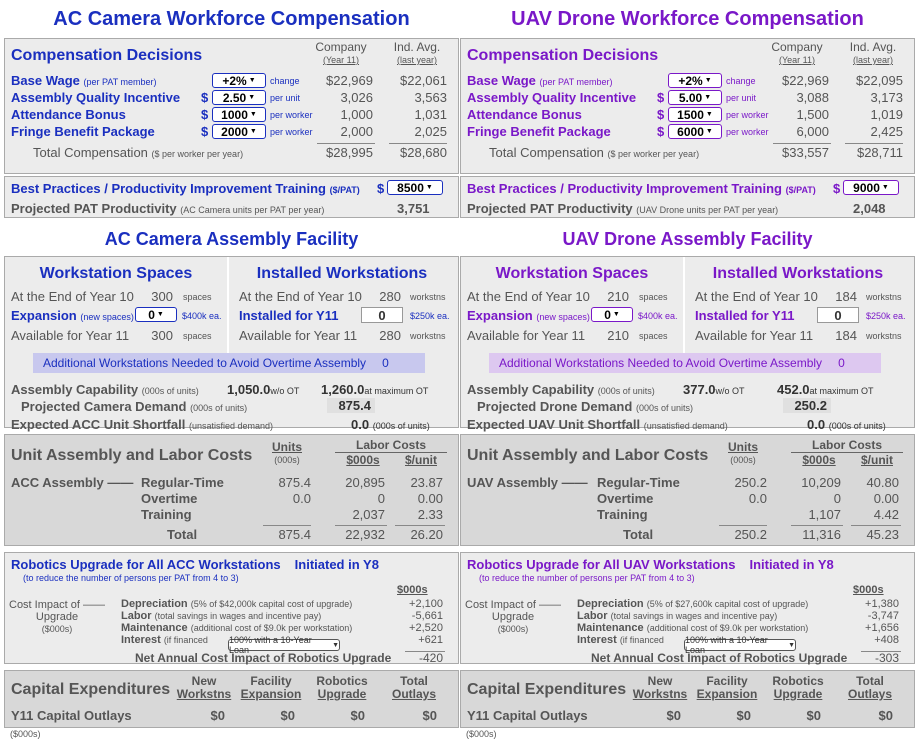 The image size is (919, 739). I want to click on capex-new-workstns: $0, so click(673, 715).